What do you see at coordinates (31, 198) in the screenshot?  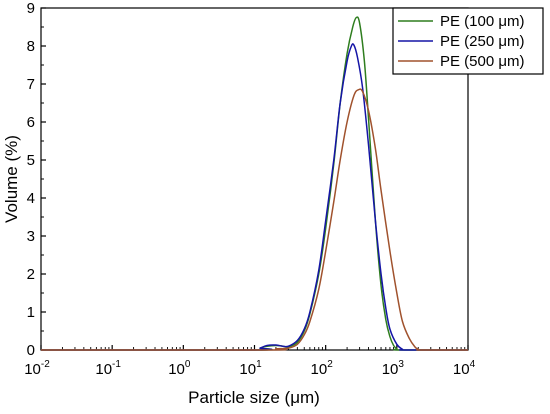 I see `y-tick-label: 4` at bounding box center [31, 198].